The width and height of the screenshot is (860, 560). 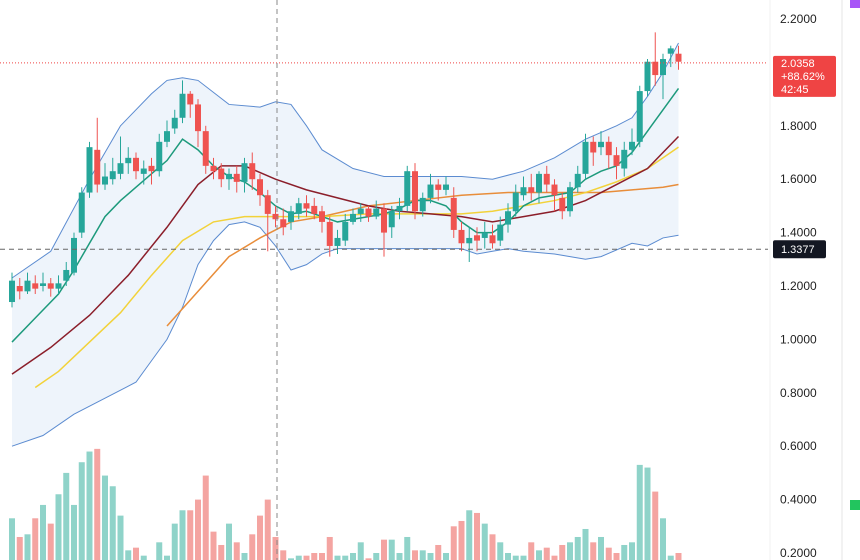 What do you see at coordinates (798, 393) in the screenshot?
I see `y-tick-label: 0.8000` at bounding box center [798, 393].